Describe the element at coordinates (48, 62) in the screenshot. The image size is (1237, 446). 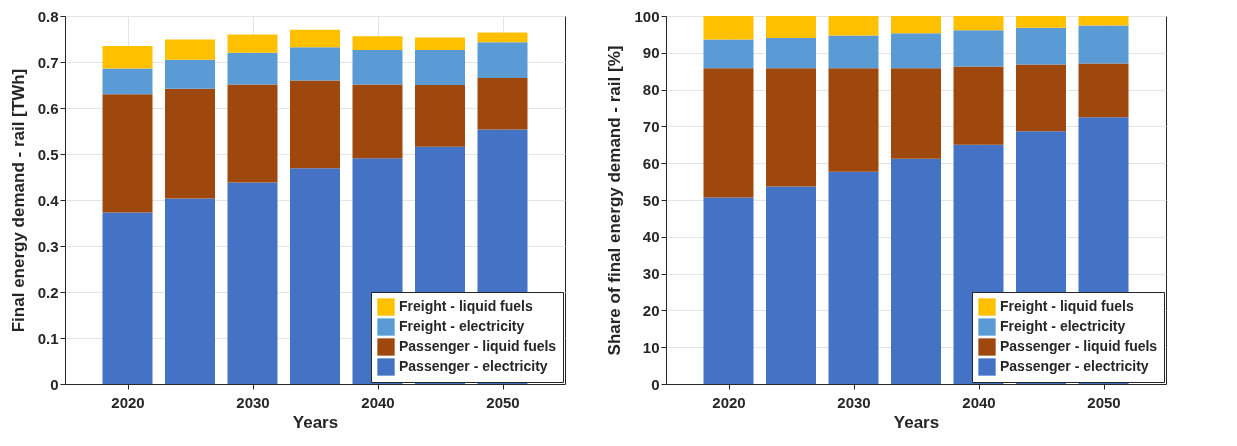
I see `y-tick-label: 0.7` at that location.